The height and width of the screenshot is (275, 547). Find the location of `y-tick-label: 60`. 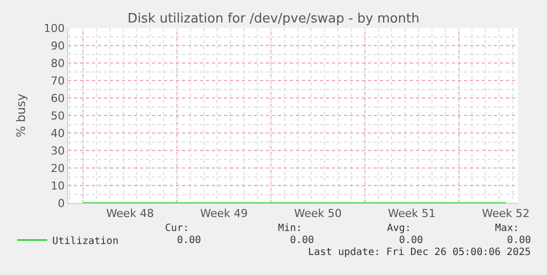

y-tick-label: 60 is located at coordinates (57, 98).